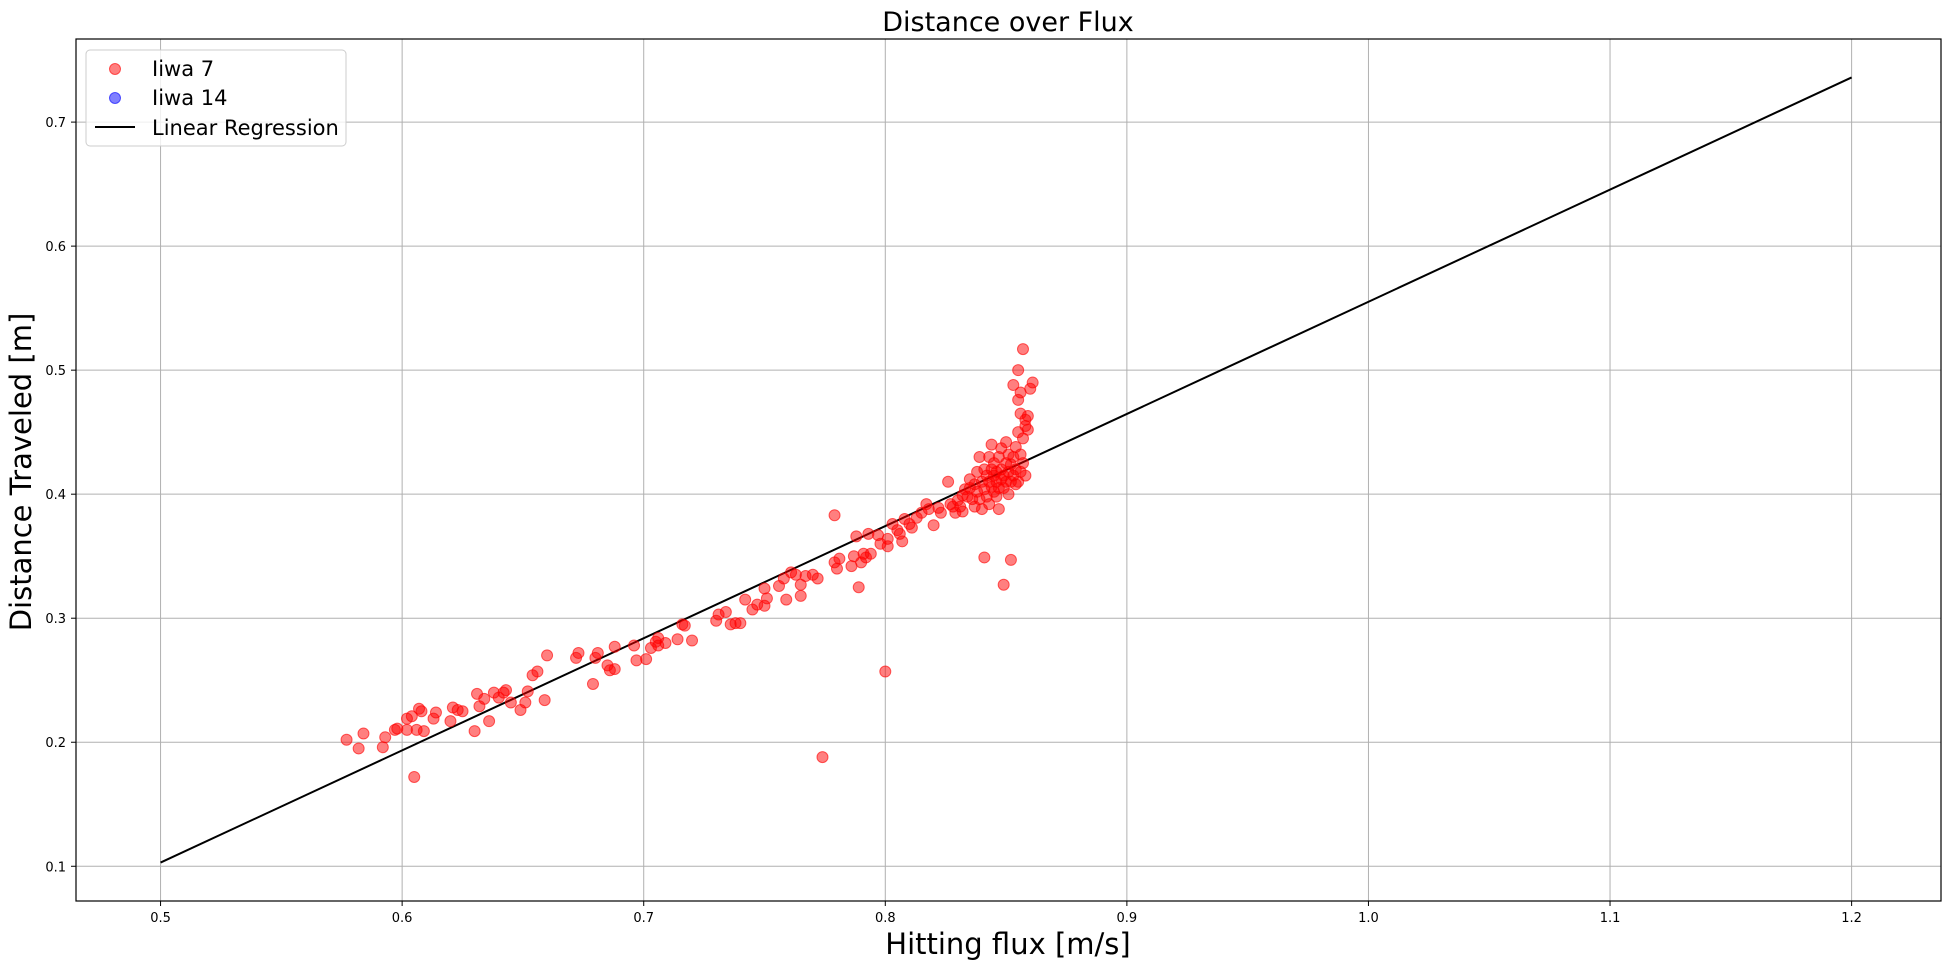  I want to click on chart-title: Distance over Flux, so click(1008, 22).